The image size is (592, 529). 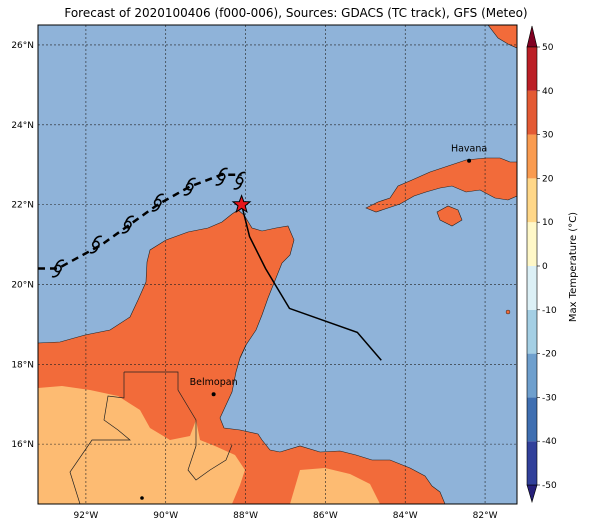 What do you see at coordinates (549, 442) in the screenshot?
I see `colorbar-tick-label: -40` at bounding box center [549, 442].